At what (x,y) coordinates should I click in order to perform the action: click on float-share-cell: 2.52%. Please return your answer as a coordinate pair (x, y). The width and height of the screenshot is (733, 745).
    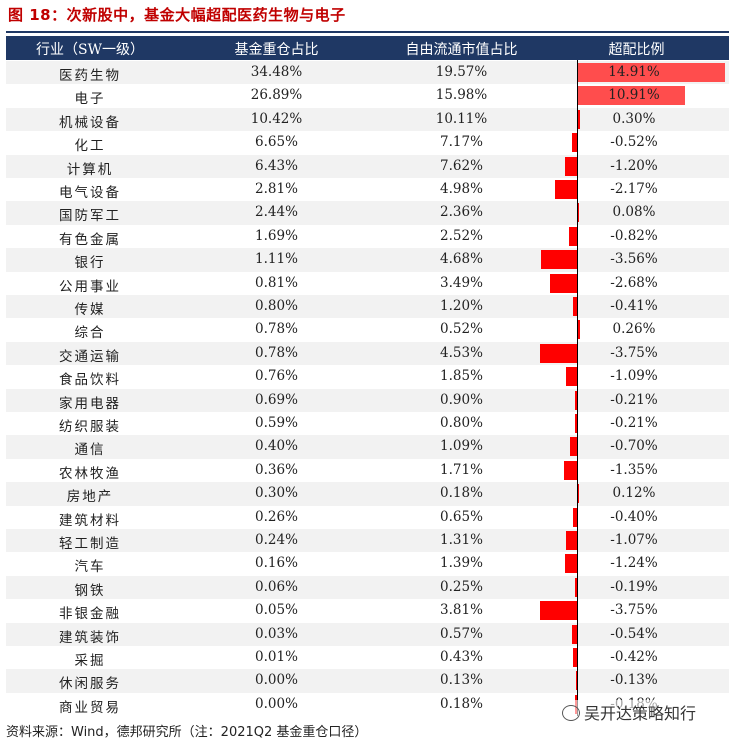
    Looking at the image, I should click on (461, 235).